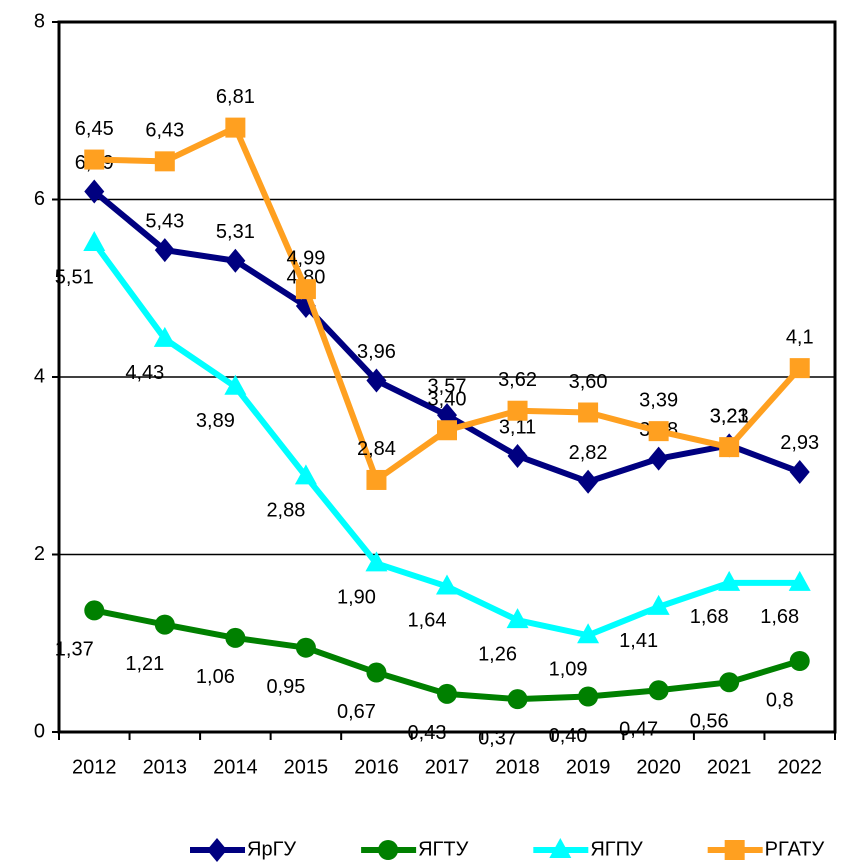 The image size is (854, 868). Describe the element at coordinates (94, 767) in the screenshot. I see `x-tick-label: 2012` at that location.